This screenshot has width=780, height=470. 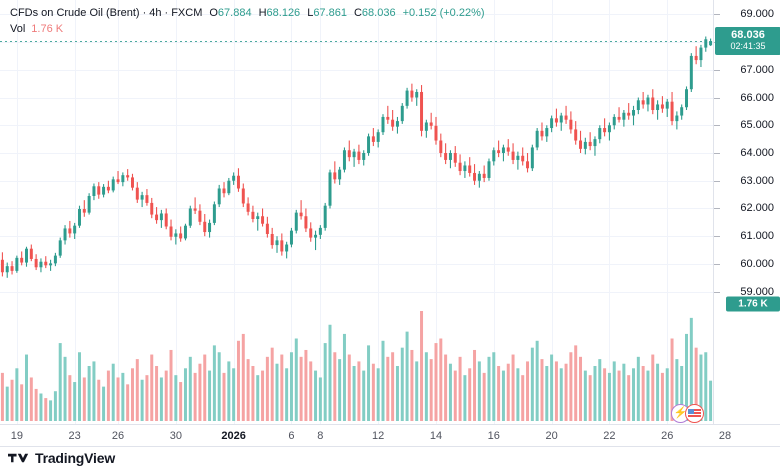 What do you see at coordinates (757, 69) in the screenshot?
I see `price-tick-label: 67.000` at bounding box center [757, 69].